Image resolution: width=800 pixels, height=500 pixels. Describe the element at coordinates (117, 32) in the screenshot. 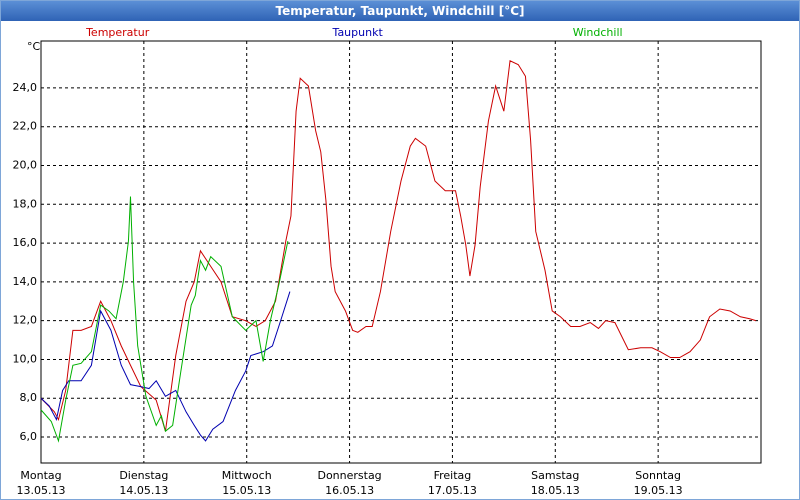

I see `legend-entry: Temperatur` at that location.